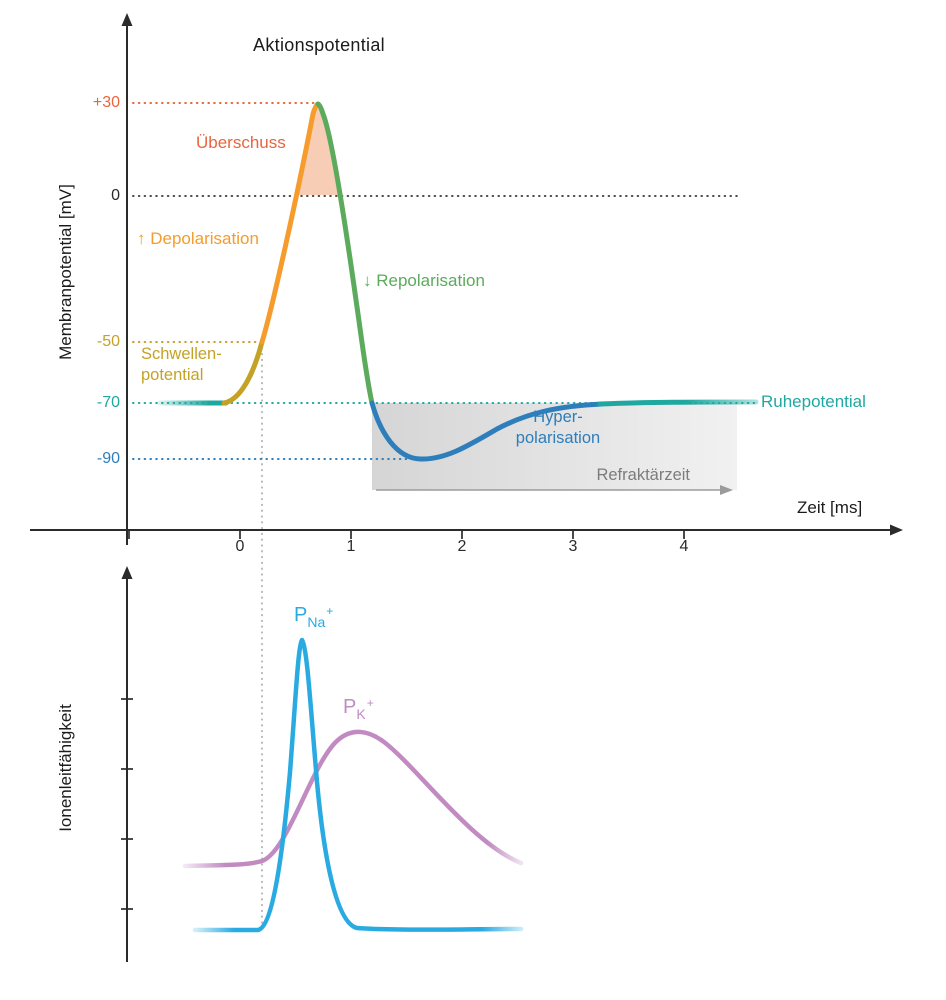  I want to click on p-na-base: P, so click(301, 615).